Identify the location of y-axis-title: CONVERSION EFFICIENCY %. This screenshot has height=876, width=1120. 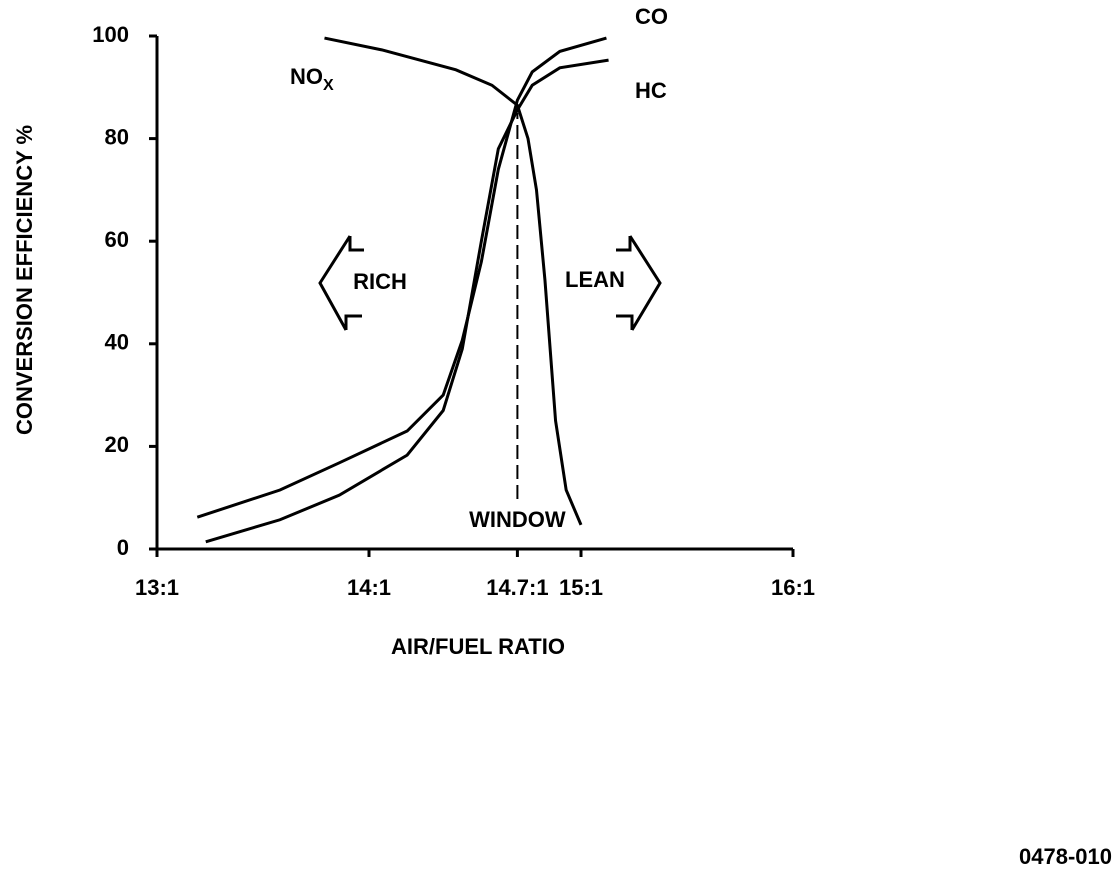
(24, 280).